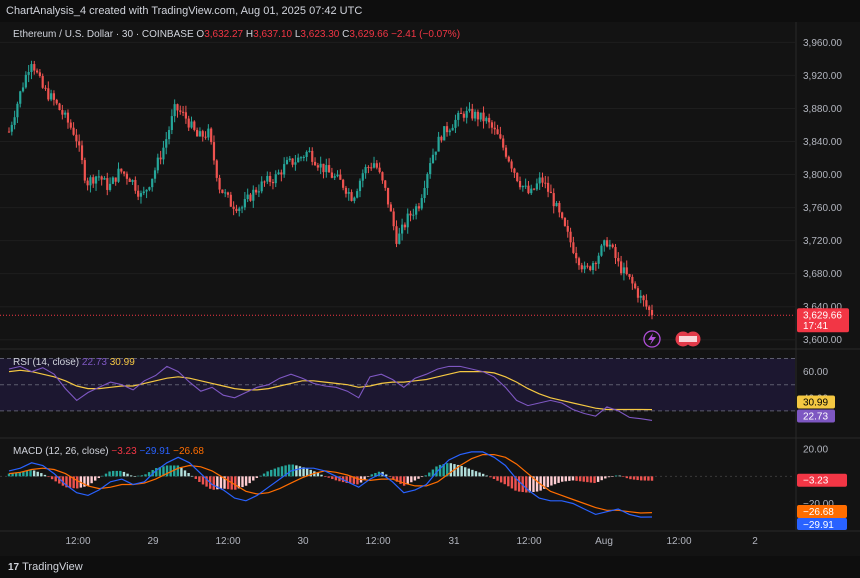 The height and width of the screenshot is (578, 860). Describe the element at coordinates (822, 43) in the screenshot. I see `price-tick-label: 3,960.00` at that location.